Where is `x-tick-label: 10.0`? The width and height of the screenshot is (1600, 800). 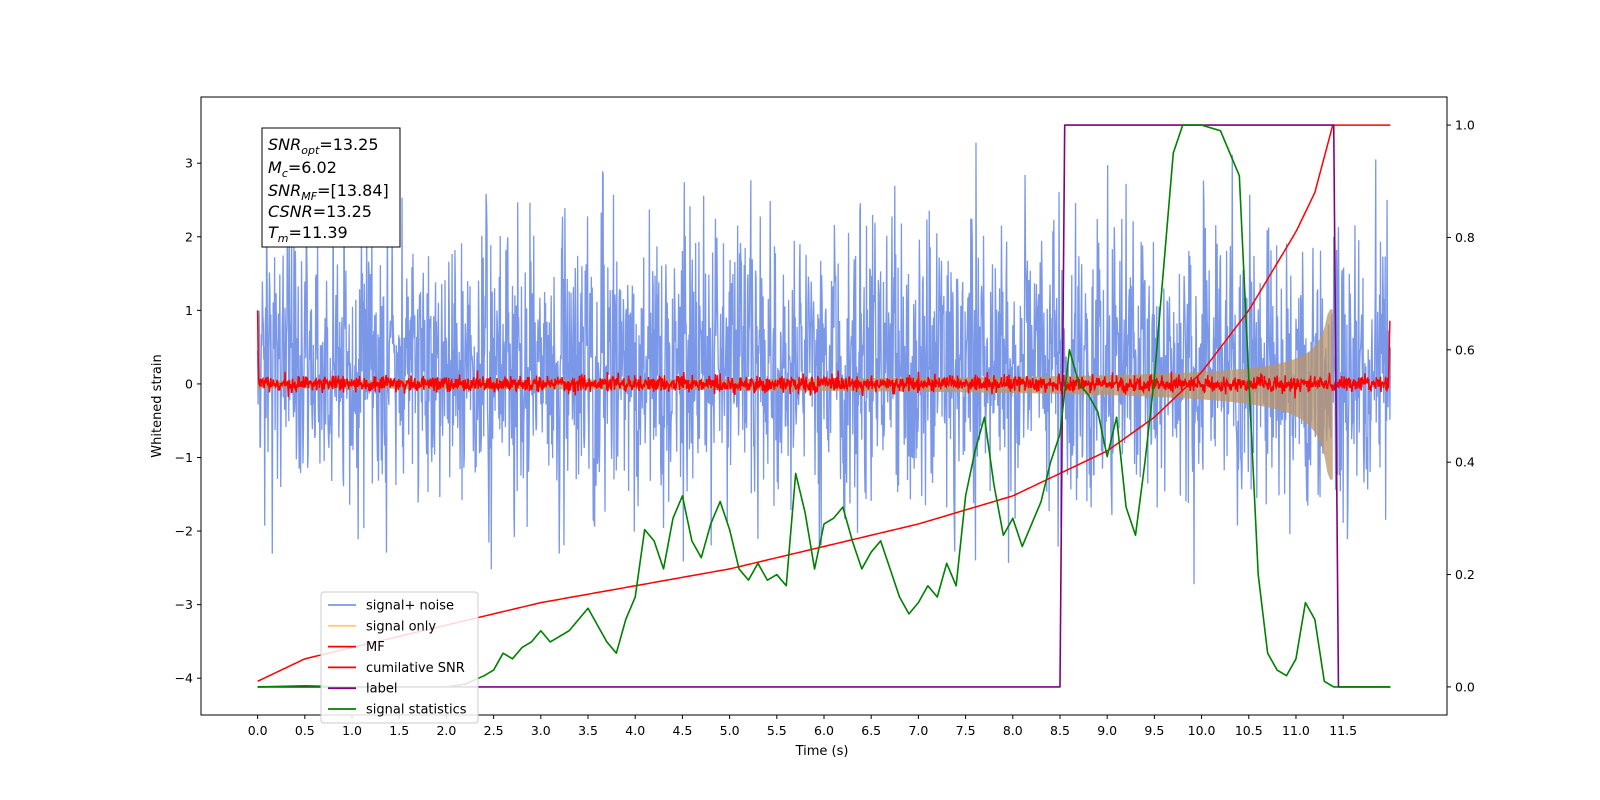
x-tick-label: 10.0 is located at coordinates (1202, 730).